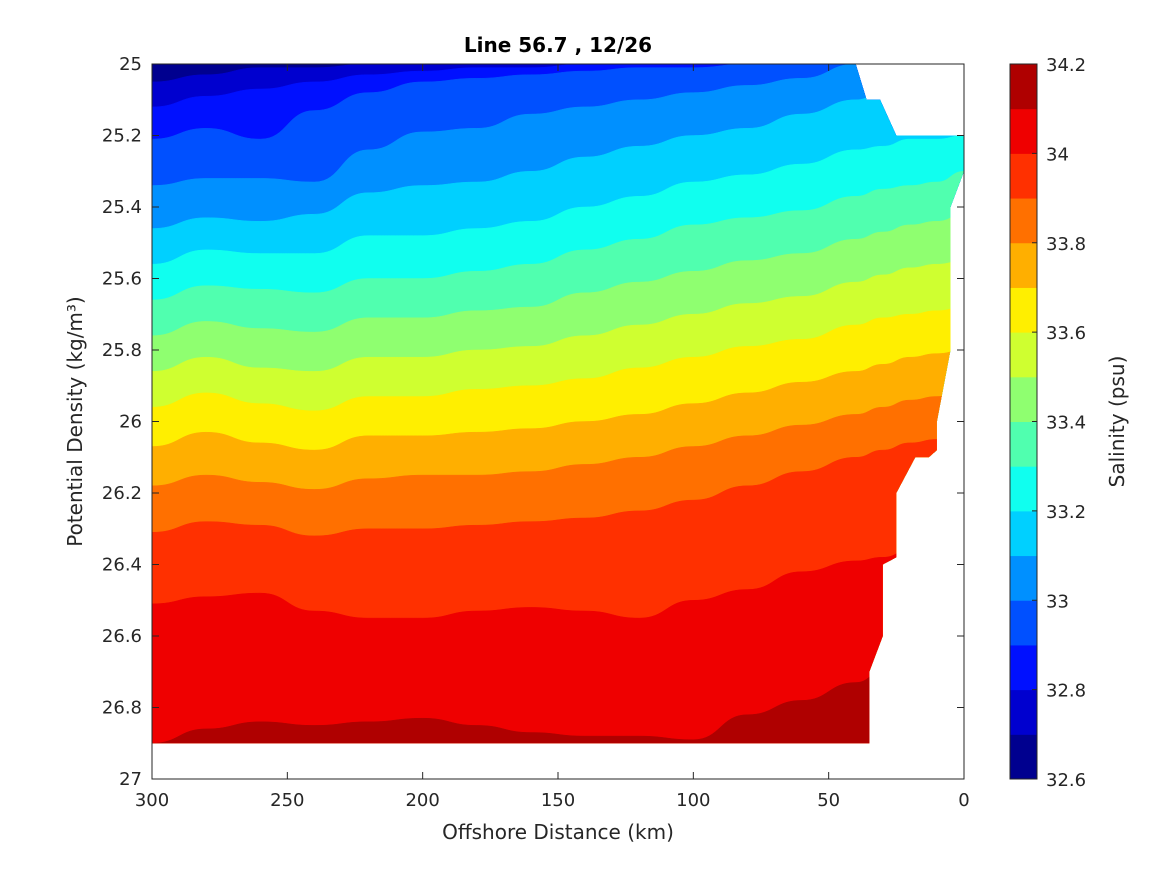 This screenshot has height=875, width=1167. What do you see at coordinates (963, 800) in the screenshot?
I see `x-tick-label: 0` at bounding box center [963, 800].